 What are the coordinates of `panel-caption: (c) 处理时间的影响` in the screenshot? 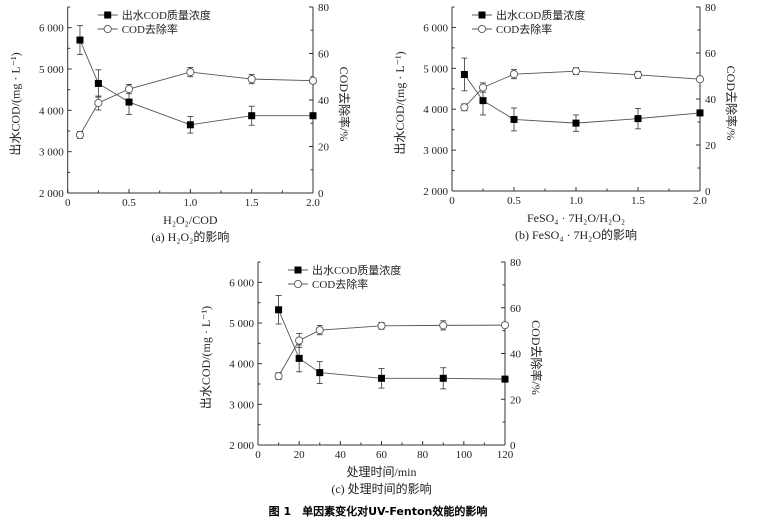 It's located at (381, 488).